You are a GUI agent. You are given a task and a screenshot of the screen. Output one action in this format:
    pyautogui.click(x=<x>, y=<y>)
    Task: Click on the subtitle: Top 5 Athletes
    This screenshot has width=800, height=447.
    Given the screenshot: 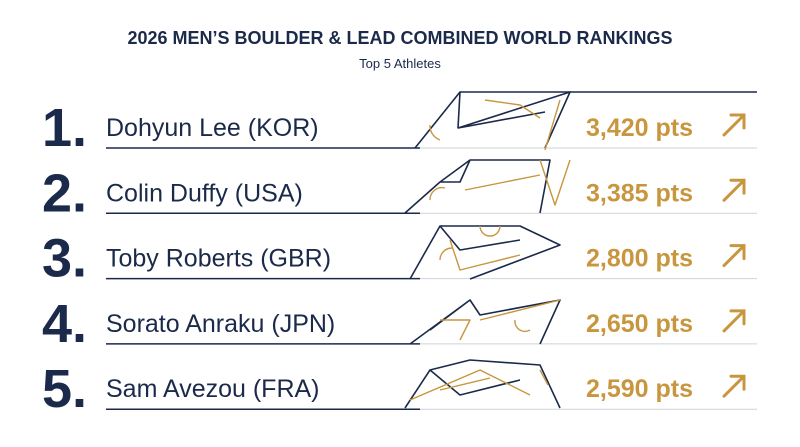 What is the action you would take?
    pyautogui.click(x=400, y=63)
    